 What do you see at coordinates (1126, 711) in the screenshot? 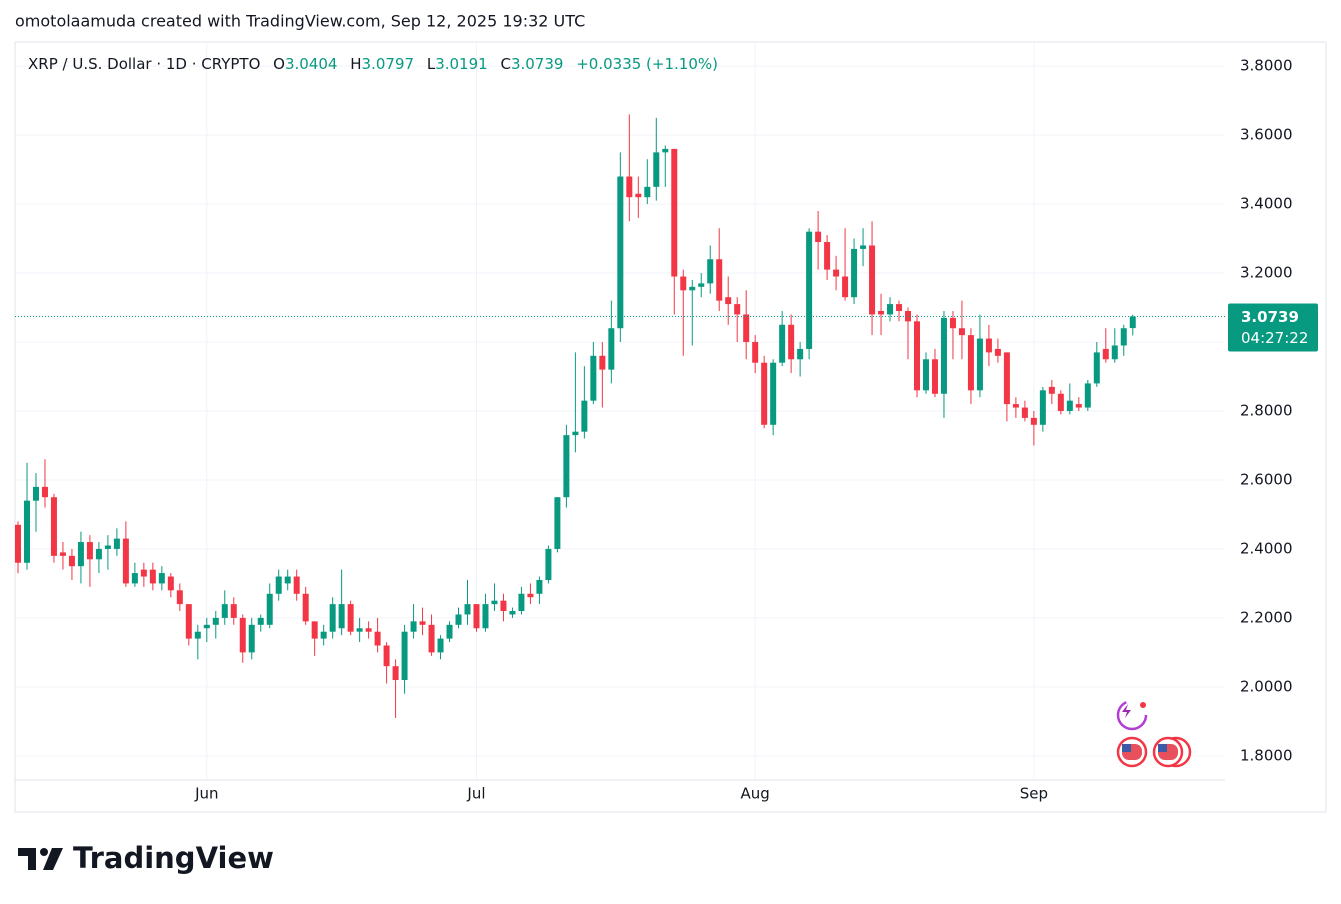
I see `lightning-icon` at bounding box center [1126, 711].